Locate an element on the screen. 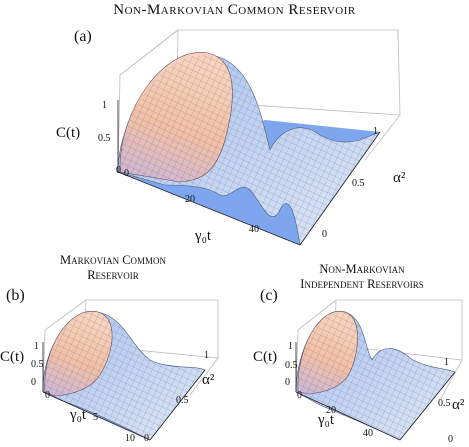 The width and height of the screenshot is (469, 447). panel-a-ztick-2: 1 is located at coordinates (104, 105).